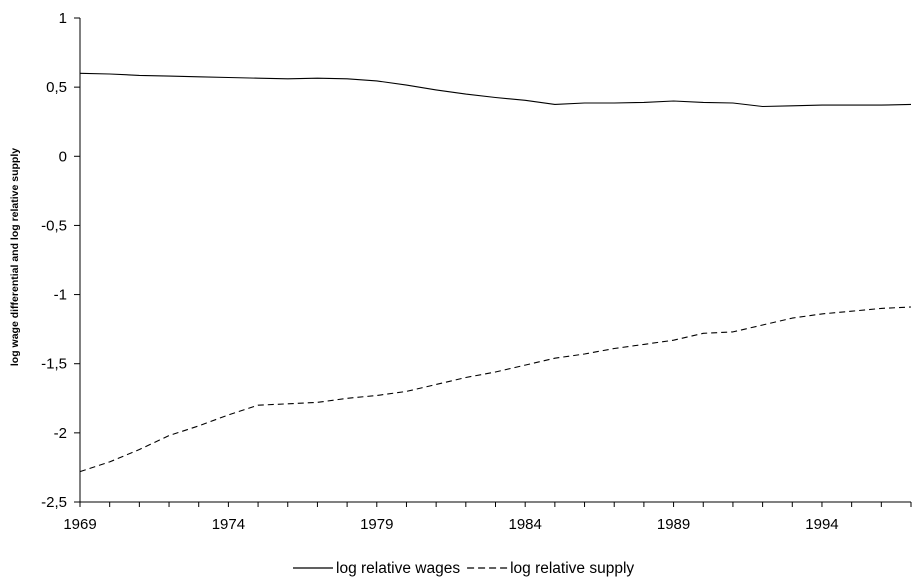 This screenshot has height=579, width=913. Describe the element at coordinates (487, 517) in the screenshot. I see `x-axis: 1969 1974 1979 1984 1989 1994` at that location.